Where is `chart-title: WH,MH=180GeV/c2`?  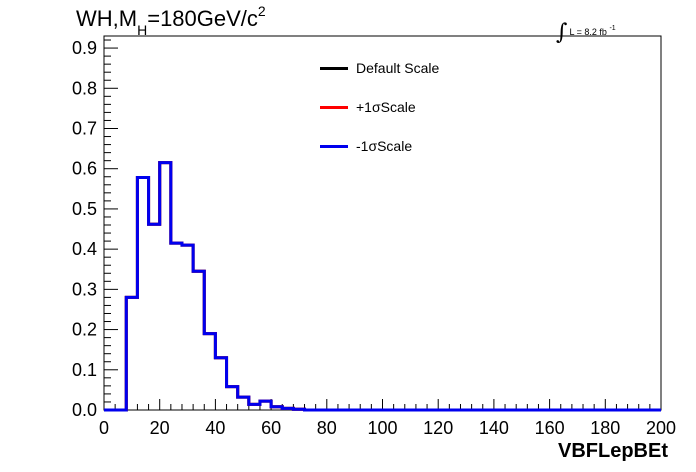 chart-title: WH,MH=180GeV/c2 is located at coordinates (171, 20).